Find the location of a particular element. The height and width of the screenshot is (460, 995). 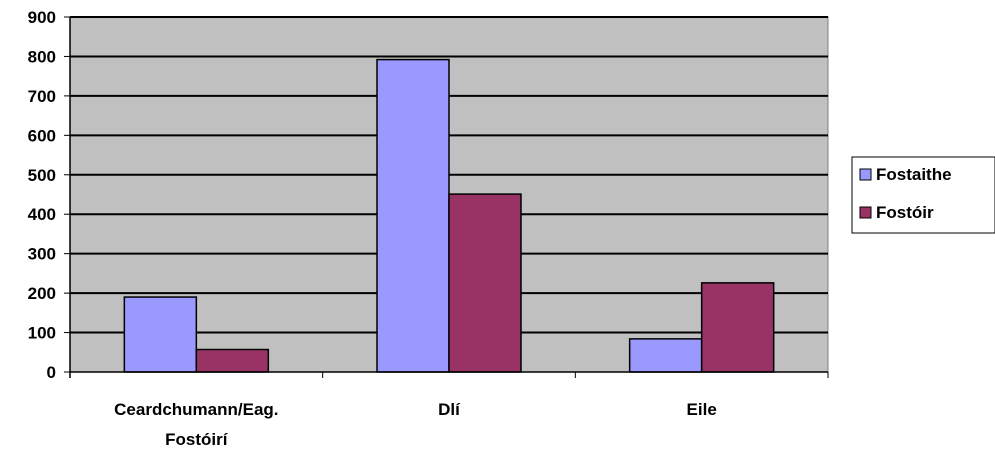

y-tick-label: 800 is located at coordinates (42, 56).